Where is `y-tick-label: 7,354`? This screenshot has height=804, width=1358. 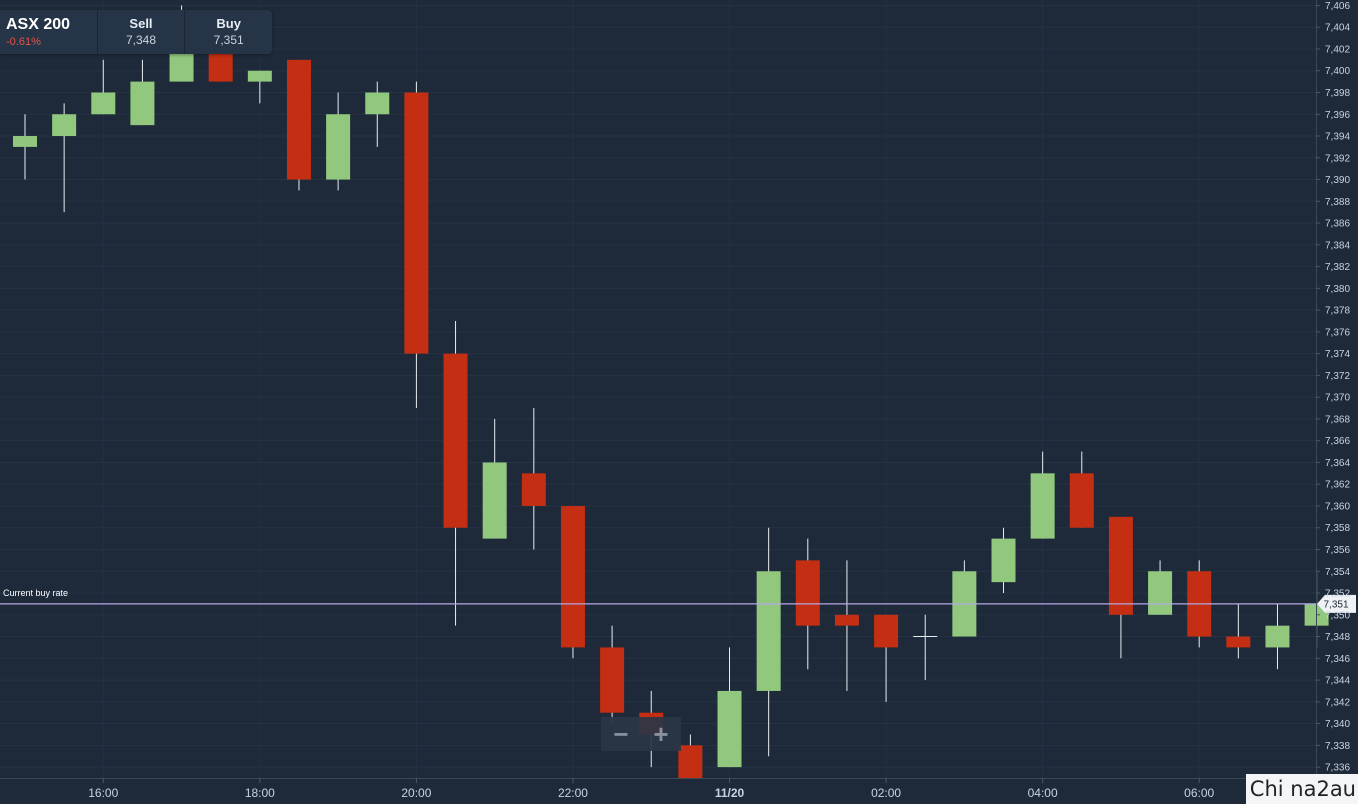 y-tick-label: 7,354 is located at coordinates (1337, 572).